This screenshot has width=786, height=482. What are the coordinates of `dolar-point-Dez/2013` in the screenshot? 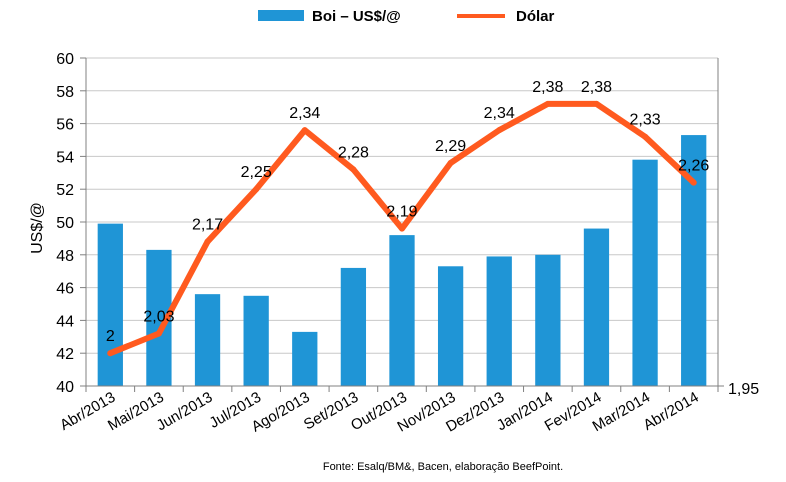 It's located at (499, 130).